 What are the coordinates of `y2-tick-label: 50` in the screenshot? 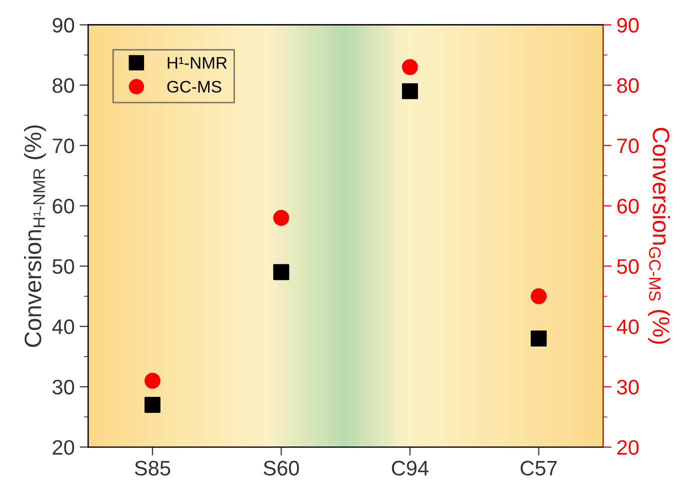 It's located at (628, 266).